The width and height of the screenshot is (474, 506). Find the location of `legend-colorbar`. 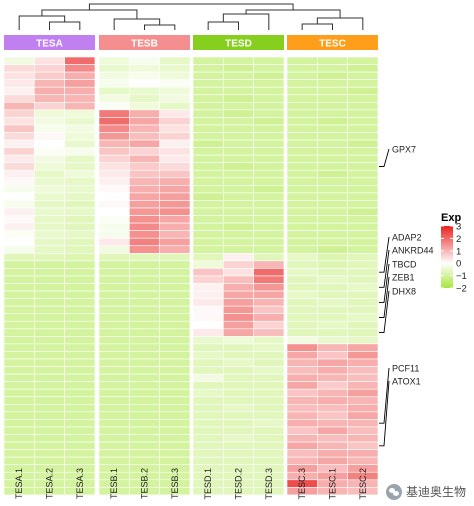

legend-colorbar is located at coordinates (447, 257).